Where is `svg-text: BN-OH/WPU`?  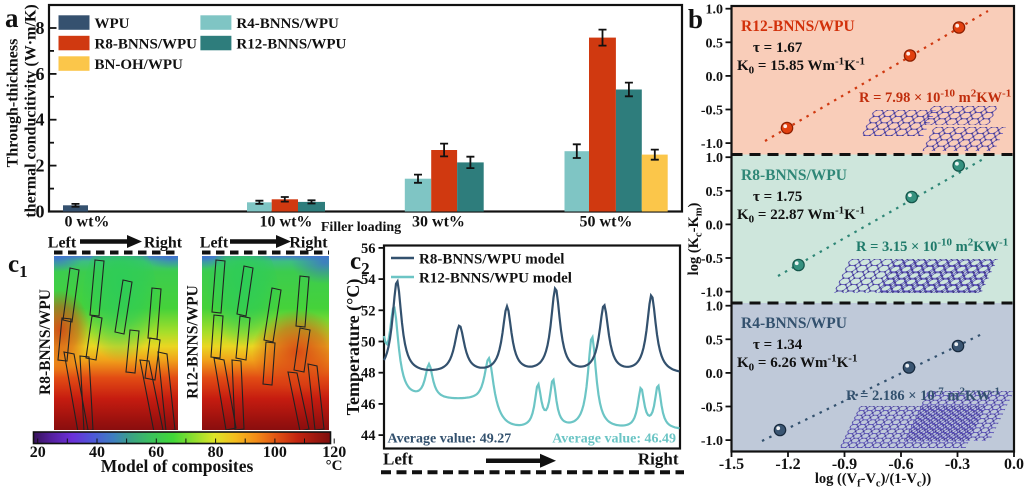 svg-text: BN-OH/WPU is located at coordinates (139, 65).